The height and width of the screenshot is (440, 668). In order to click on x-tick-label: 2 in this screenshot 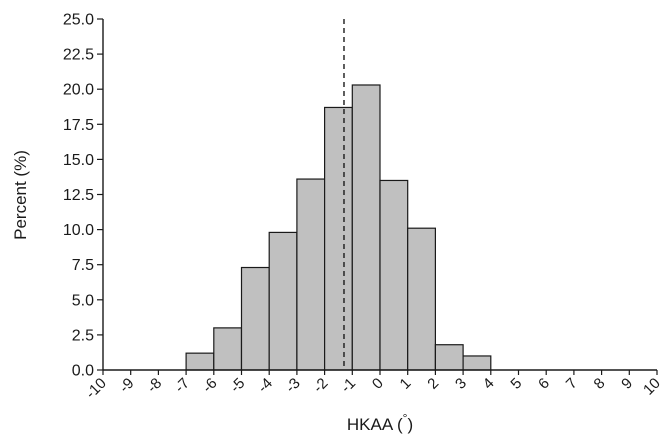, I will do `click(433, 384)`.